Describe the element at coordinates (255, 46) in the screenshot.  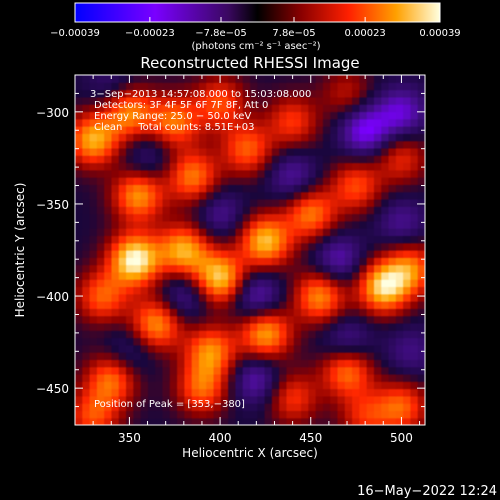
I see `colorbar-unit-label: (photons cm⁻² s⁻¹ asec⁻²)` at that location.